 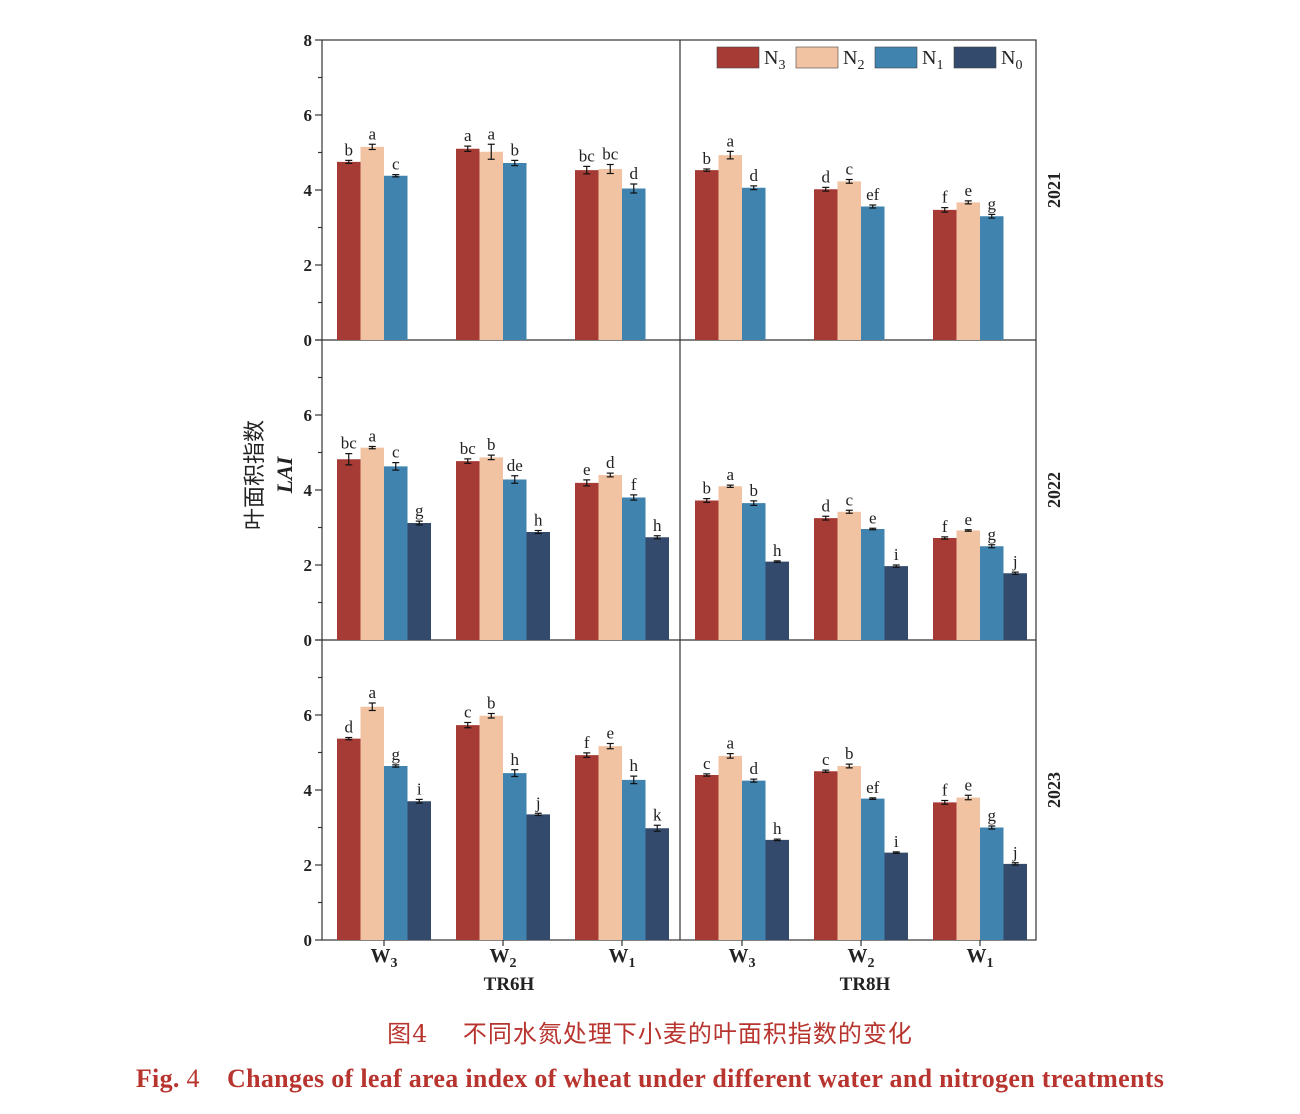 What do you see at coordinates (865, 984) in the screenshot?
I see `x-group-label: TR8H` at bounding box center [865, 984].